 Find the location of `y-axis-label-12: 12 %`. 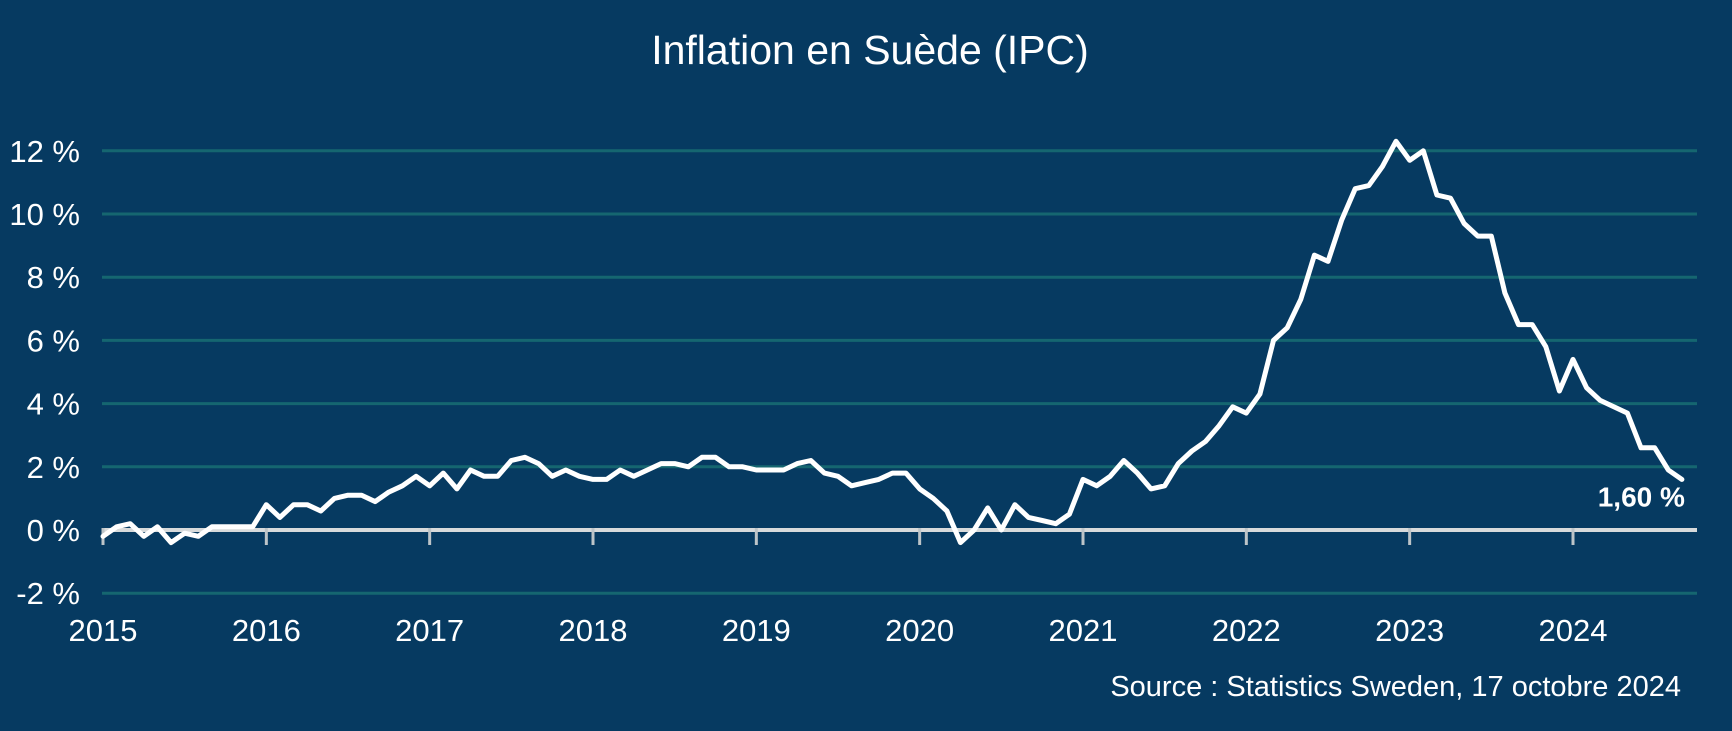

y-axis-label-12: 12 % is located at coordinates (44, 151).